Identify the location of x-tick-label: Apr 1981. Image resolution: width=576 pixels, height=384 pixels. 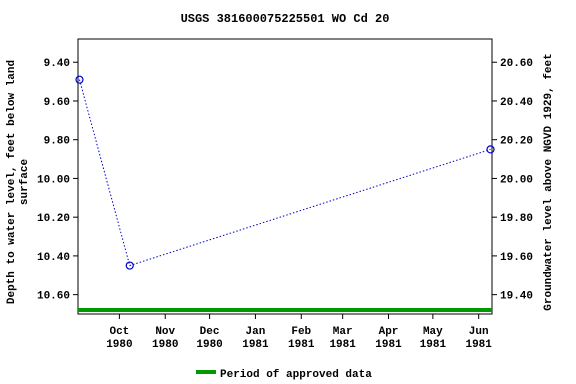
(388, 338).